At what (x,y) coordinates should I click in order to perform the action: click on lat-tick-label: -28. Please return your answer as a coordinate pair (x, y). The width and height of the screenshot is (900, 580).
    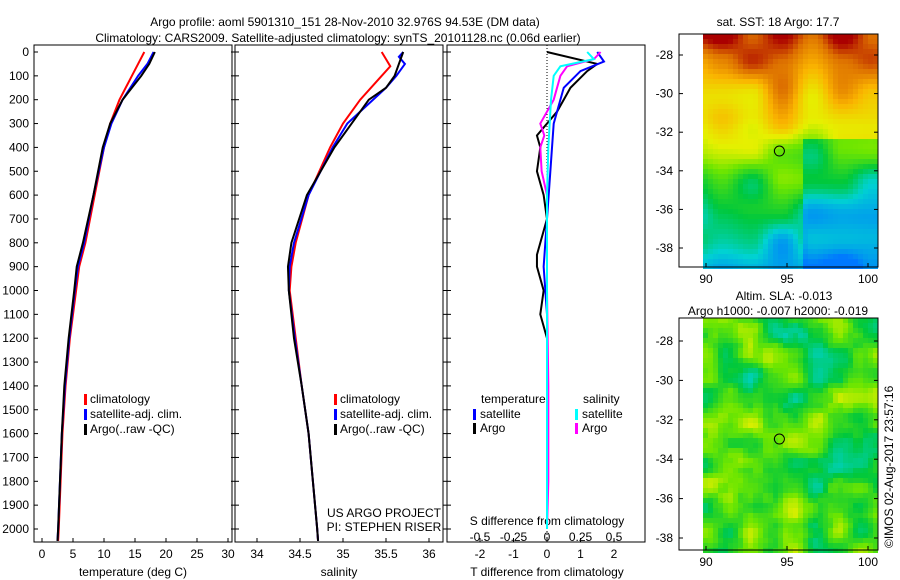
    Looking at the image, I should click on (665, 341).